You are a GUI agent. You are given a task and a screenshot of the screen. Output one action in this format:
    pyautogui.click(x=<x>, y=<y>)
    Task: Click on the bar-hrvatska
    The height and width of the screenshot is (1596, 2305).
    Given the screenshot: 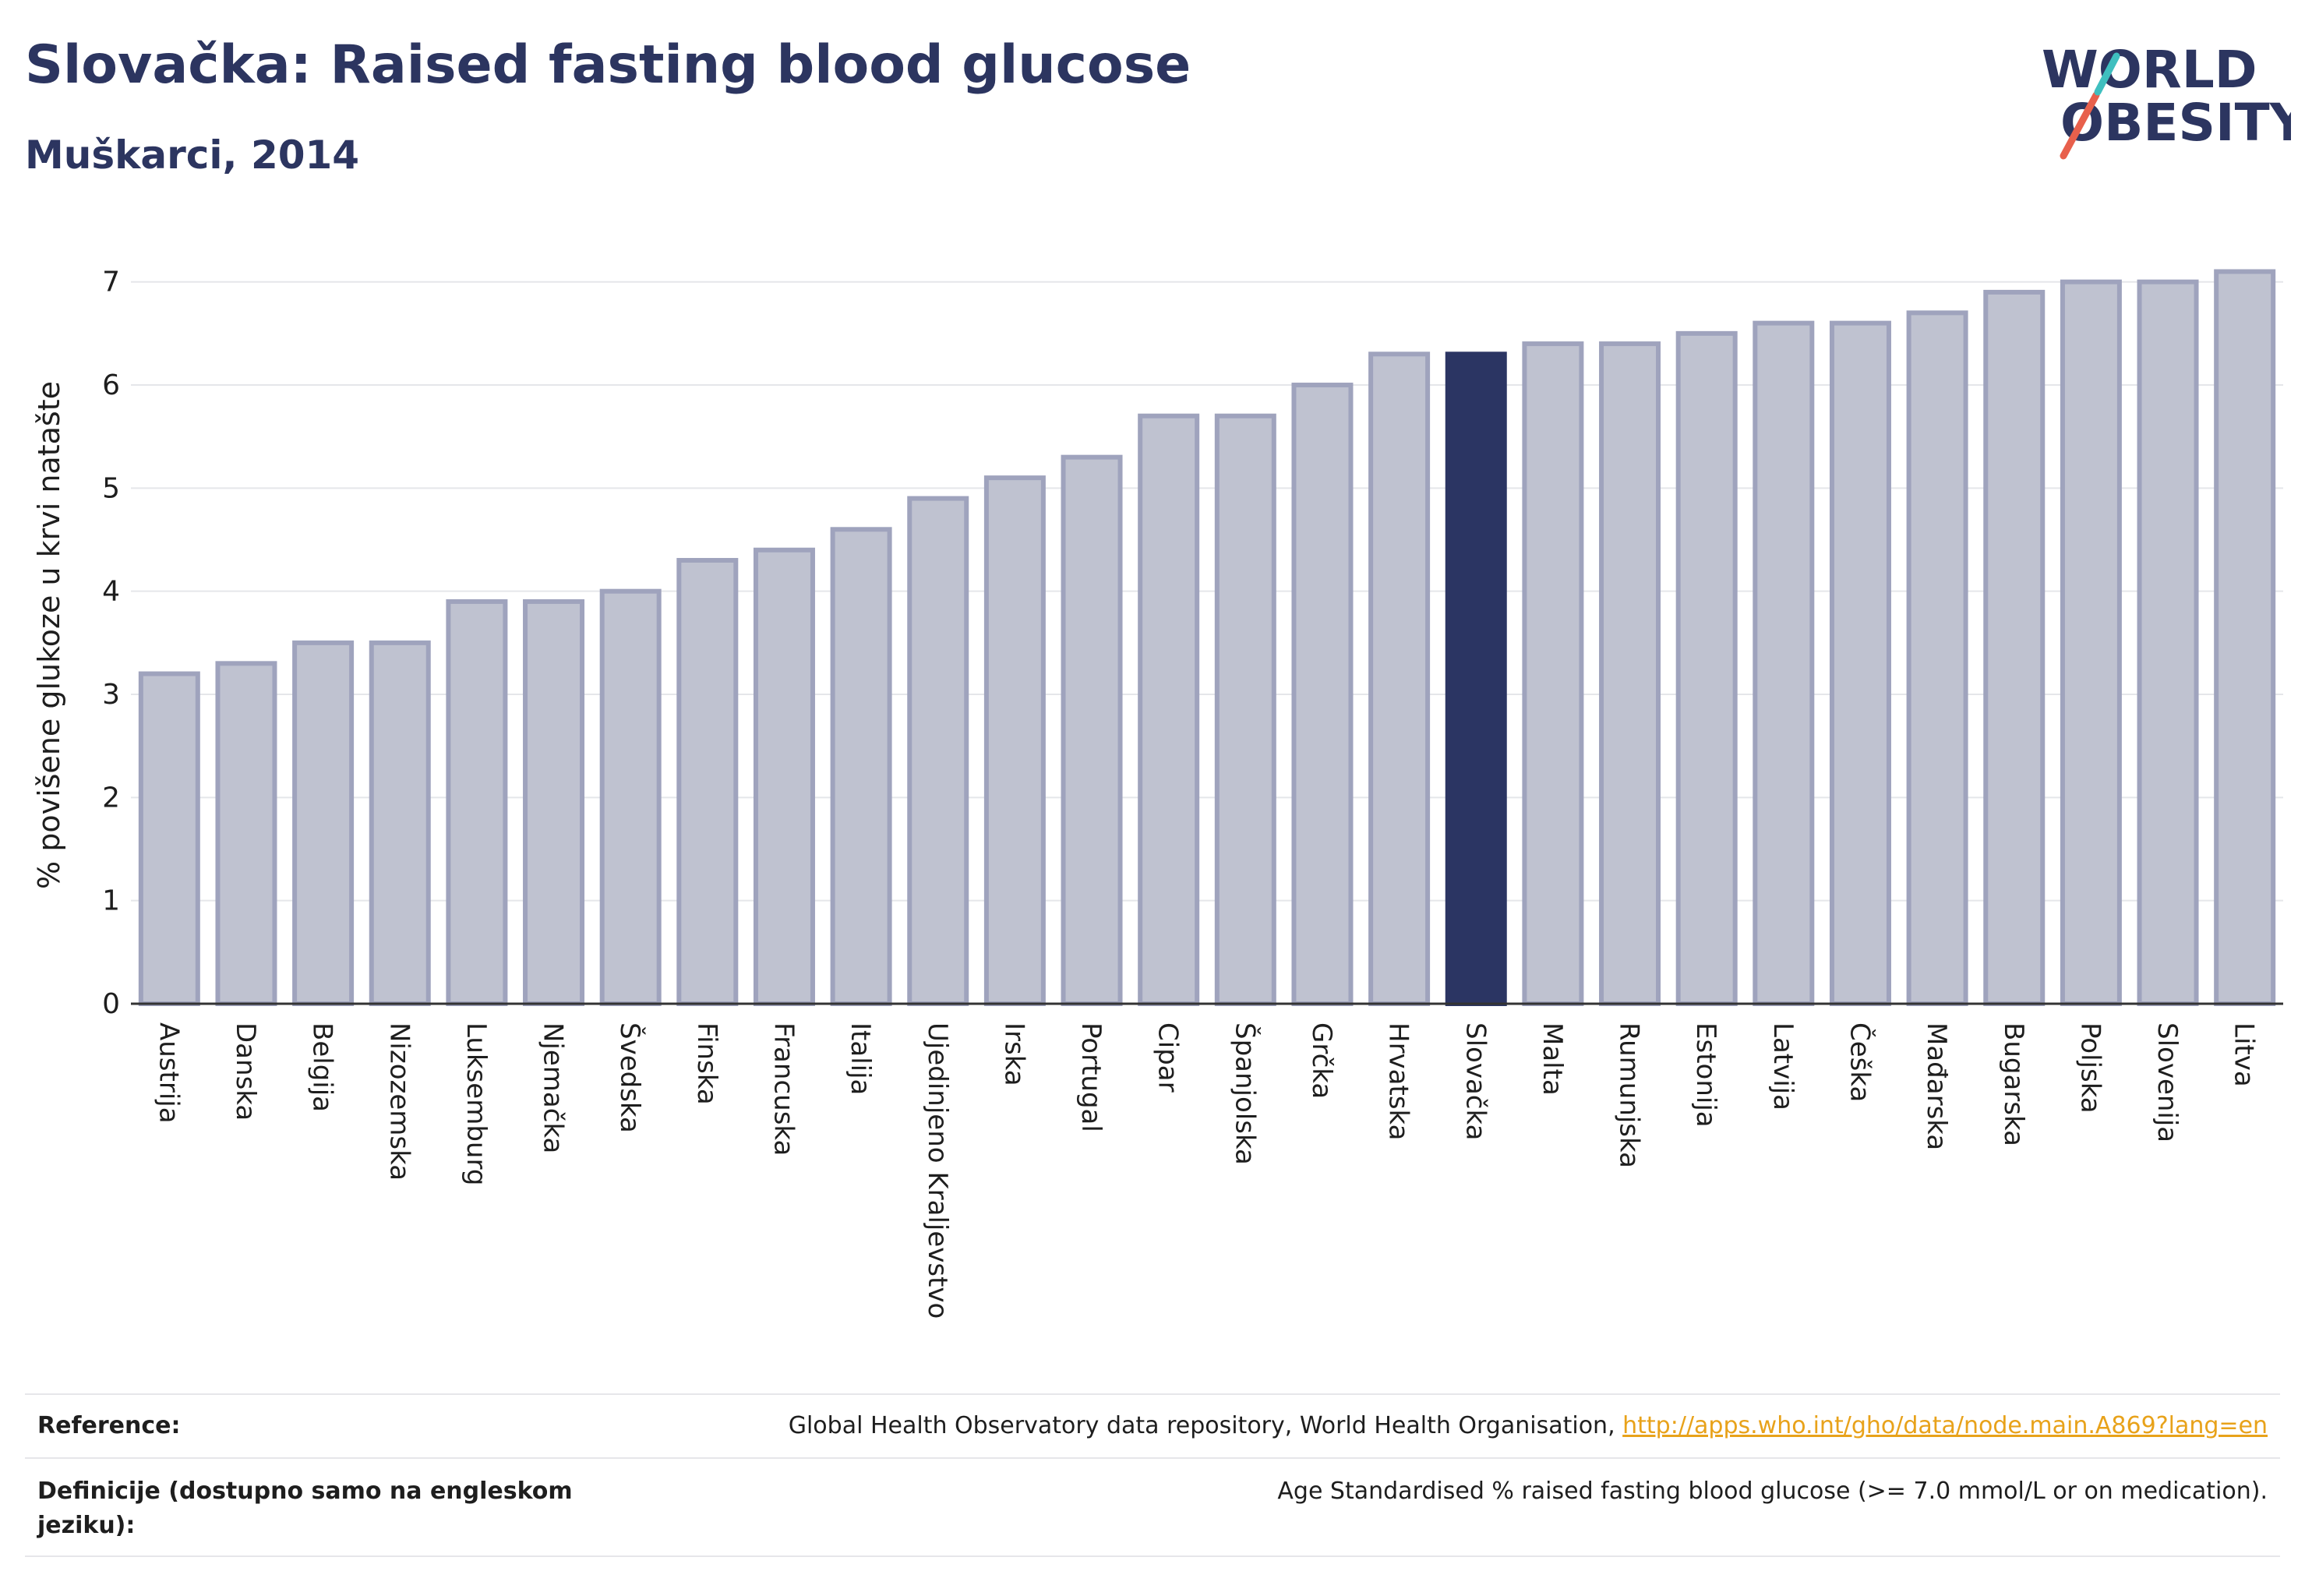 What is the action you would take?
    pyautogui.click(x=1399, y=678)
    